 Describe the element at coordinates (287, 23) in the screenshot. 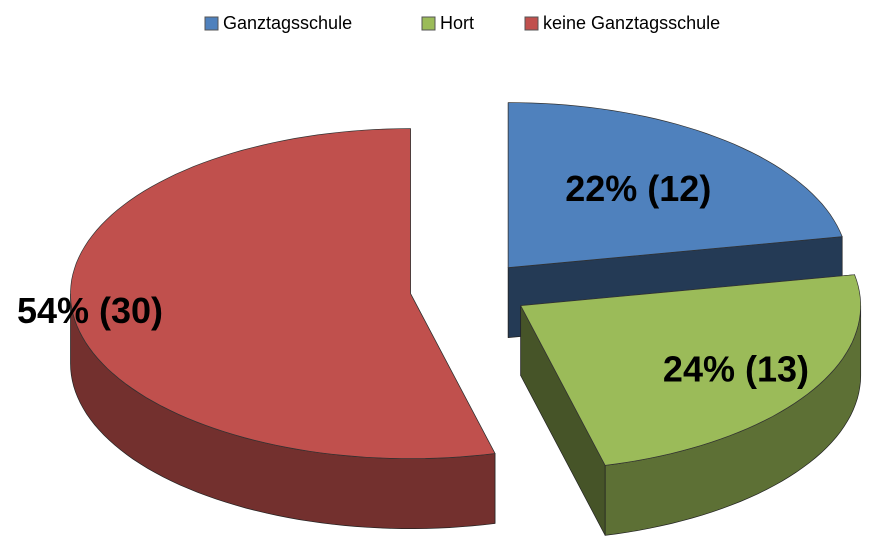

I see `legend-label: Ganztagsschule` at that location.